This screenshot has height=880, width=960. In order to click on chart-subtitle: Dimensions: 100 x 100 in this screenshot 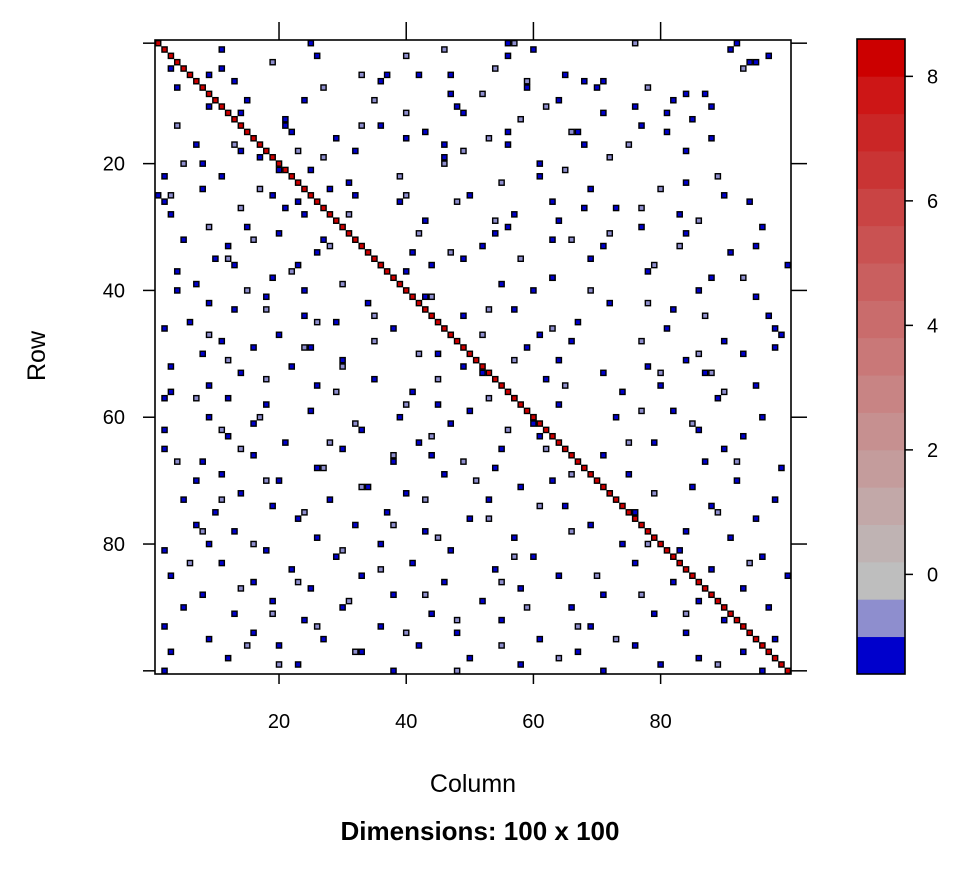, I will do `click(480, 831)`.